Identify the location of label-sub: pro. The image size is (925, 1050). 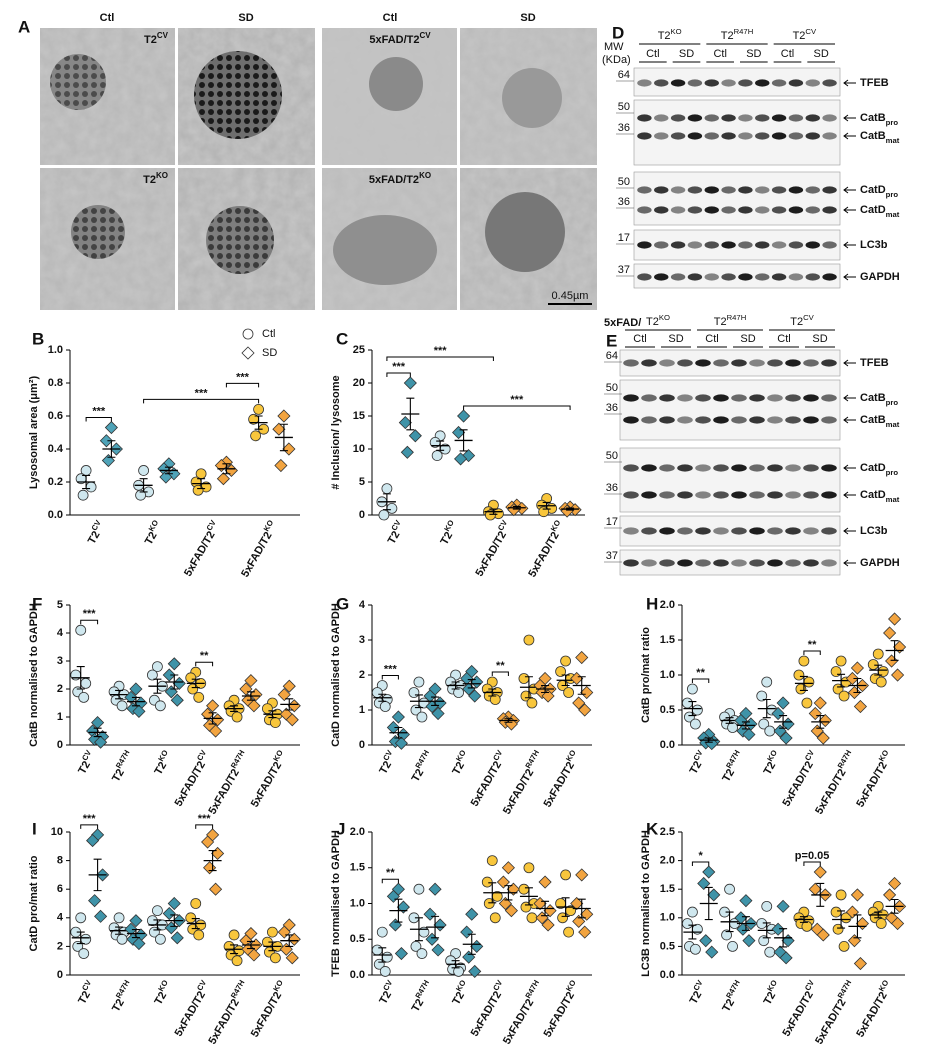
(892, 472).